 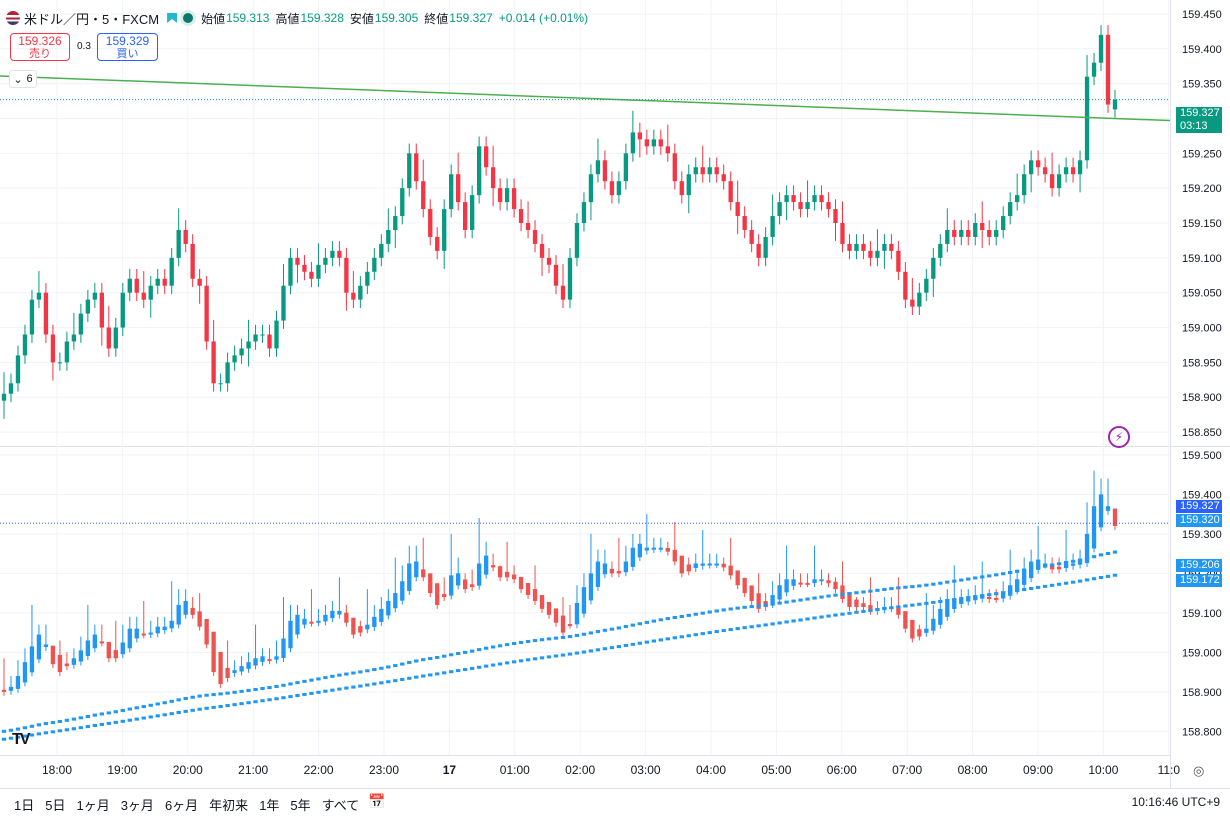 I want to click on range-5d: 5日, so click(x=55, y=805).